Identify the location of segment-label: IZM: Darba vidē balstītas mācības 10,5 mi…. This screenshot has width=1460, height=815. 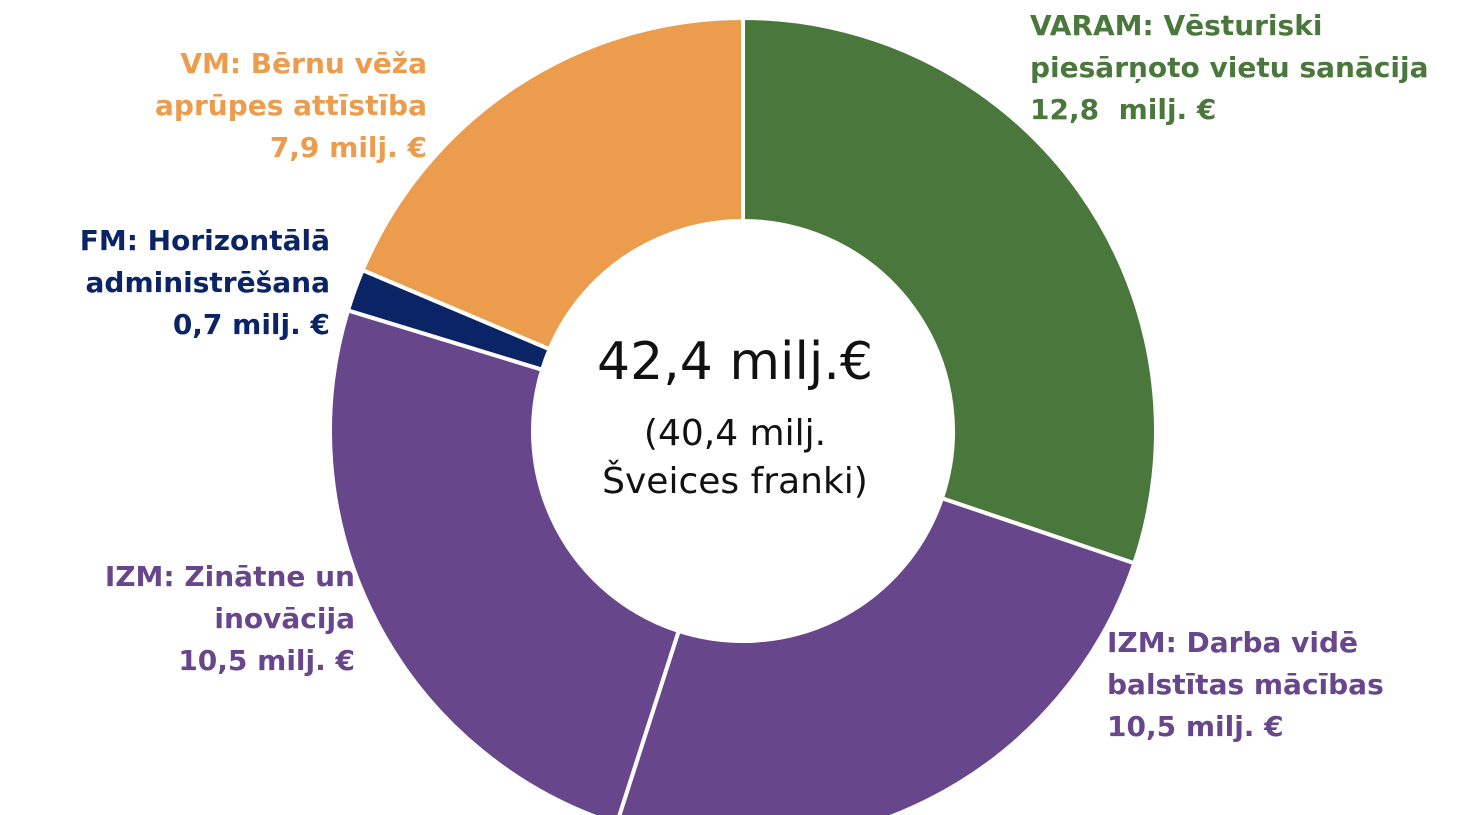
(1252, 685).